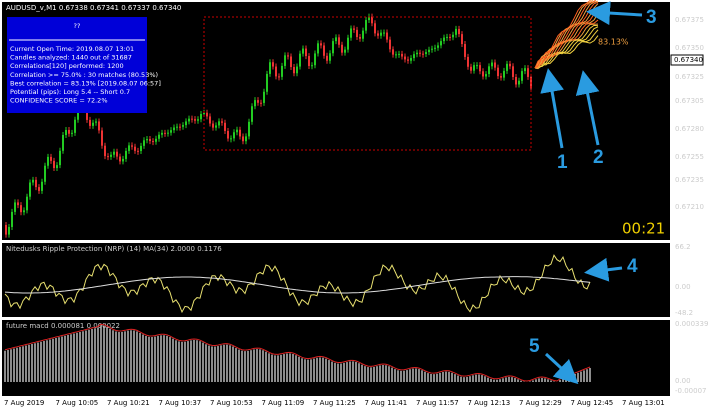  Describe the element at coordinates (689, 101) in the screenshot. I see `price-label: 0.67305` at that location.